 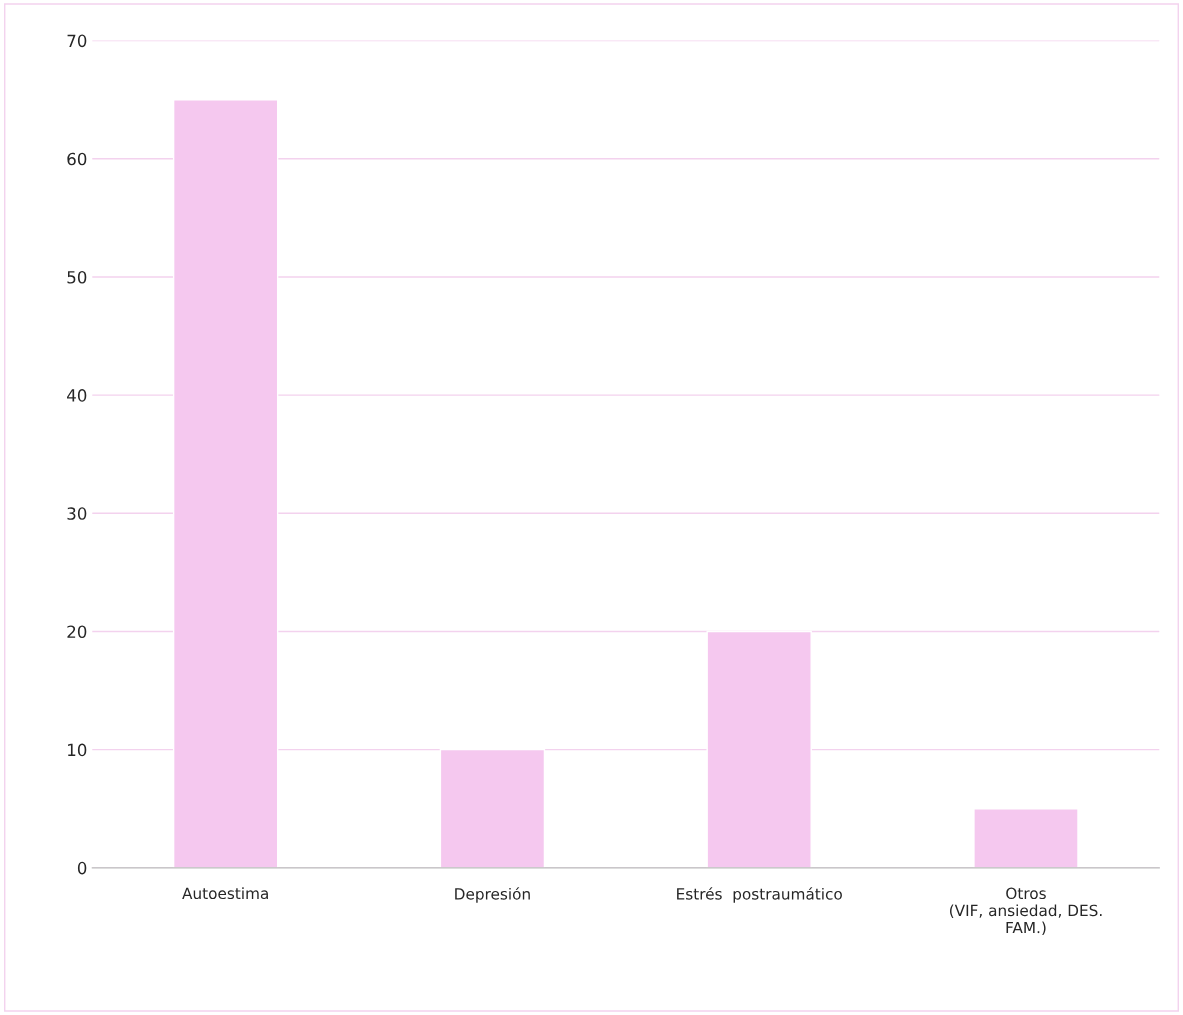 I want to click on y-tick-label: 20, so click(x=77, y=632).